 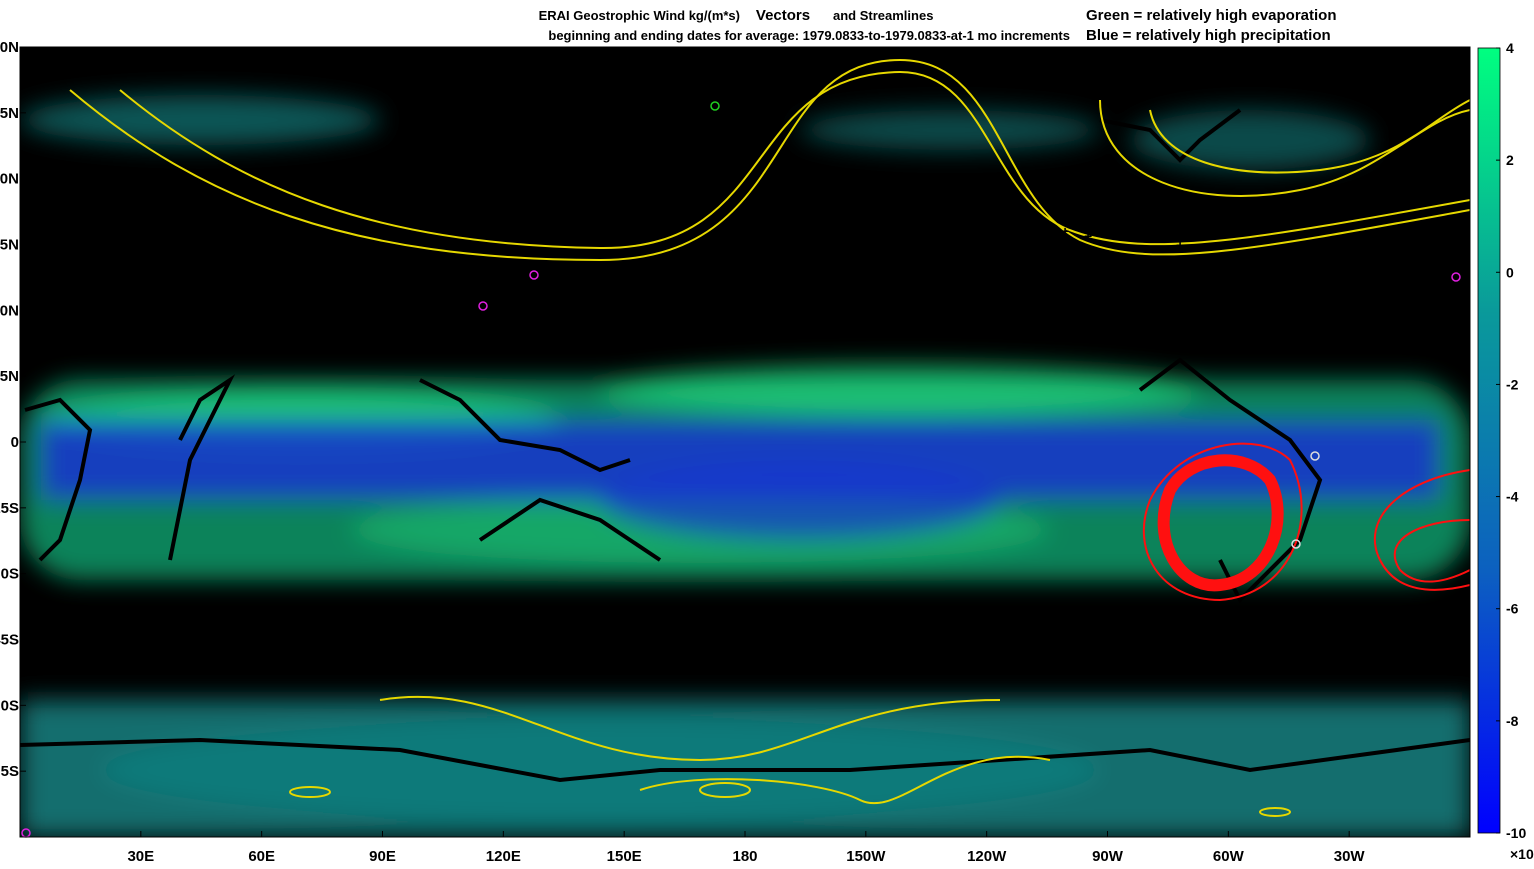 What do you see at coordinates (9, 640) in the screenshot?
I see `y-tick-label: 45S` at bounding box center [9, 640].